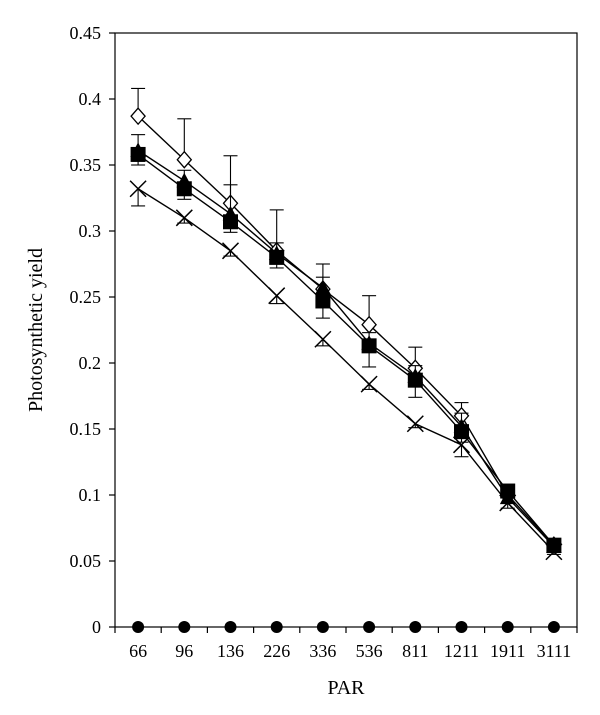 Image resolution: width=600 pixels, height=715 pixels. What do you see at coordinates (507, 651) in the screenshot?
I see `x-tick-label: 1911` at bounding box center [507, 651].